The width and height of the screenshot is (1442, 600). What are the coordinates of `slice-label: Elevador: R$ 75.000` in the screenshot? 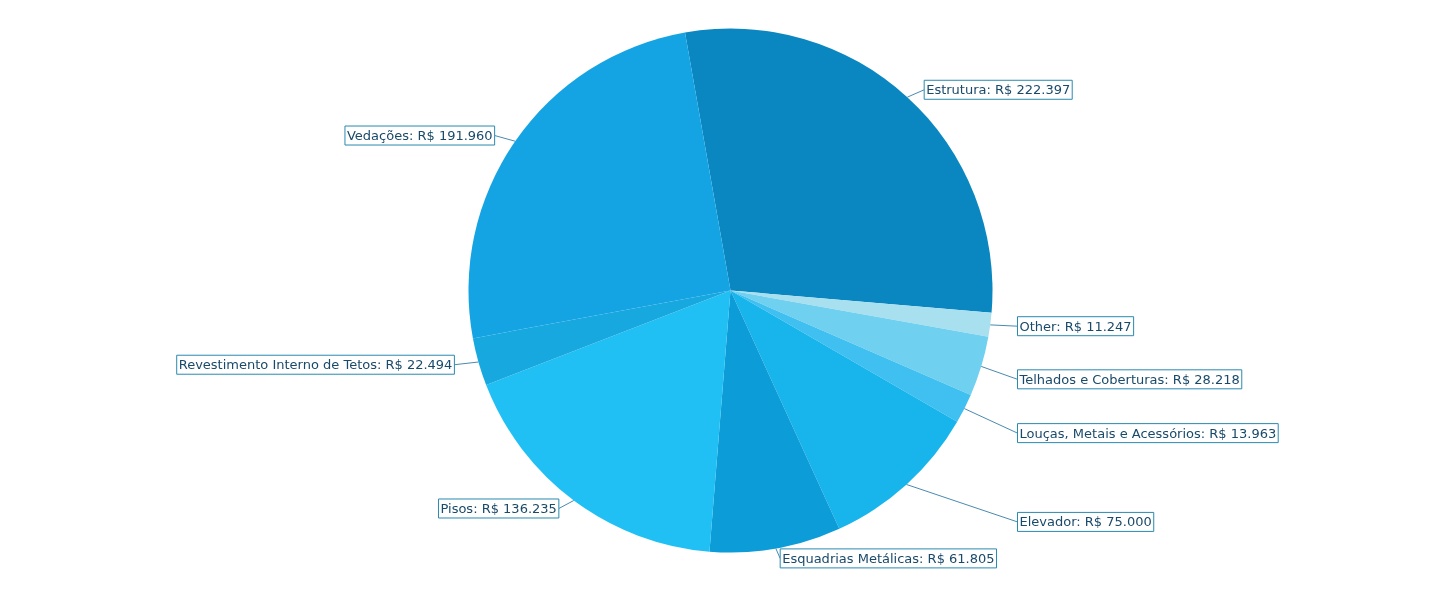 It's located at (1085, 522).